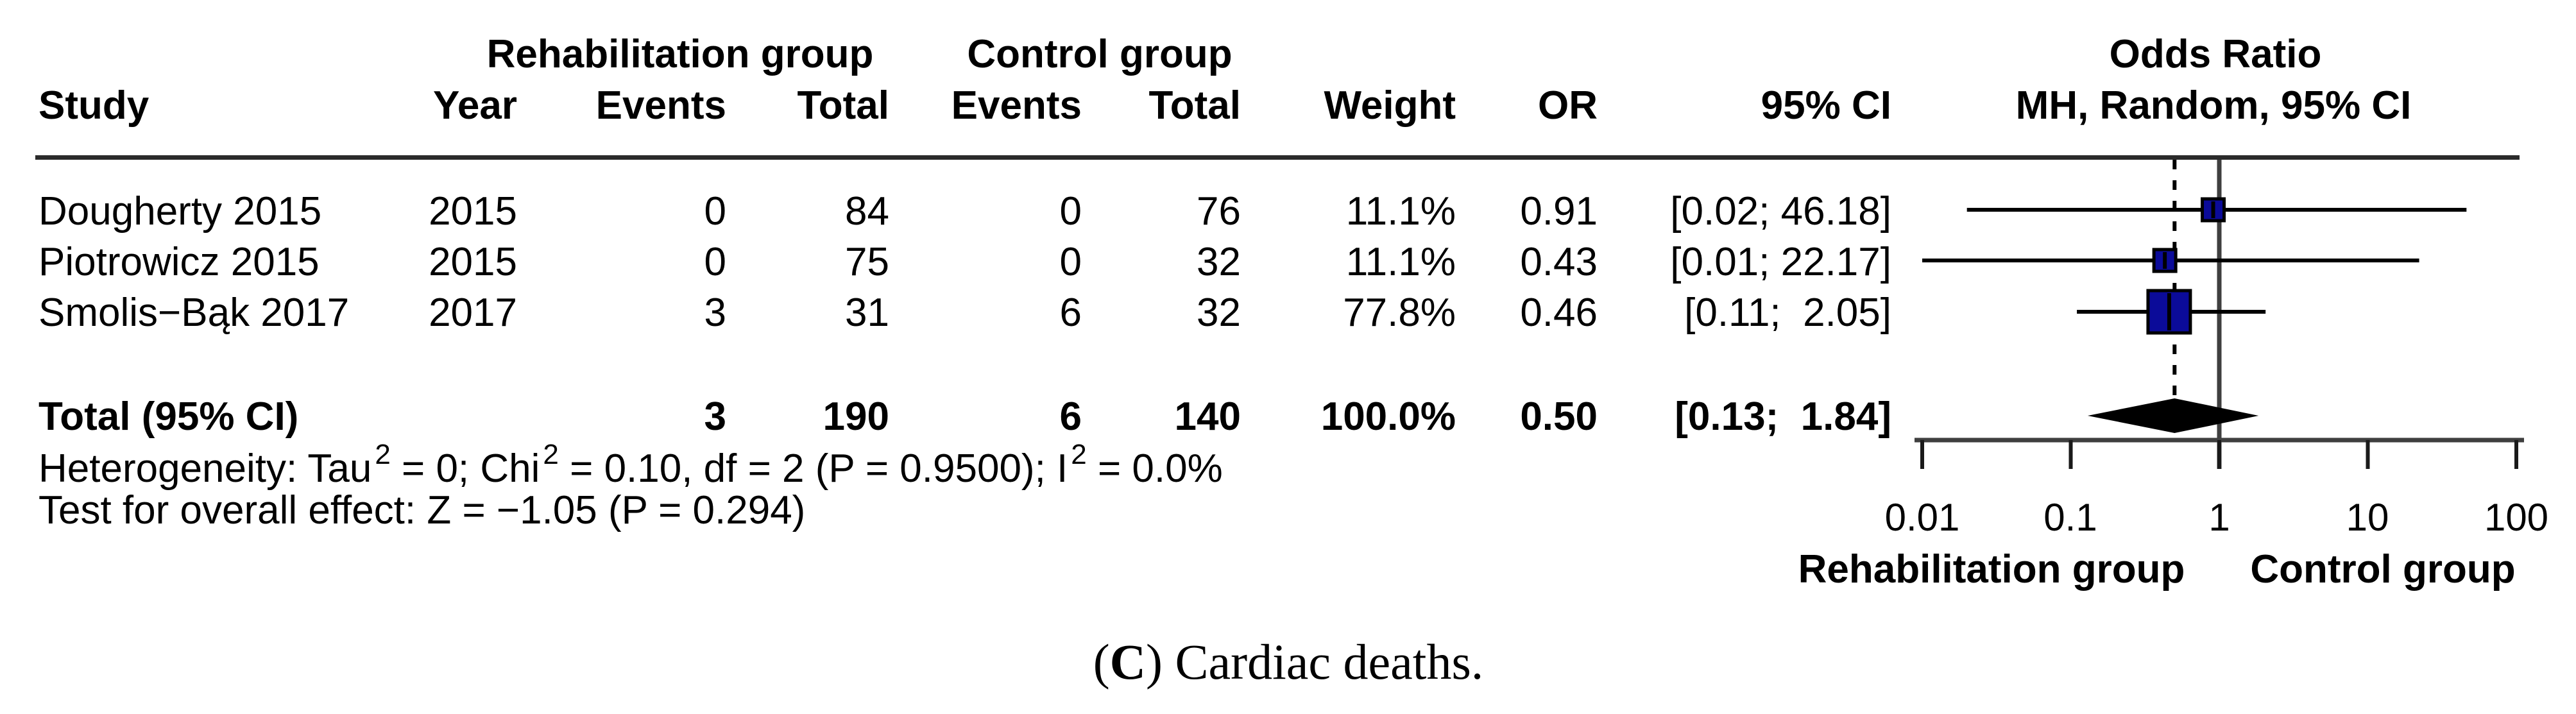 The image size is (2576, 714). Describe the element at coordinates (867, 262) in the screenshot. I see `total-rehab: 75` at that location.